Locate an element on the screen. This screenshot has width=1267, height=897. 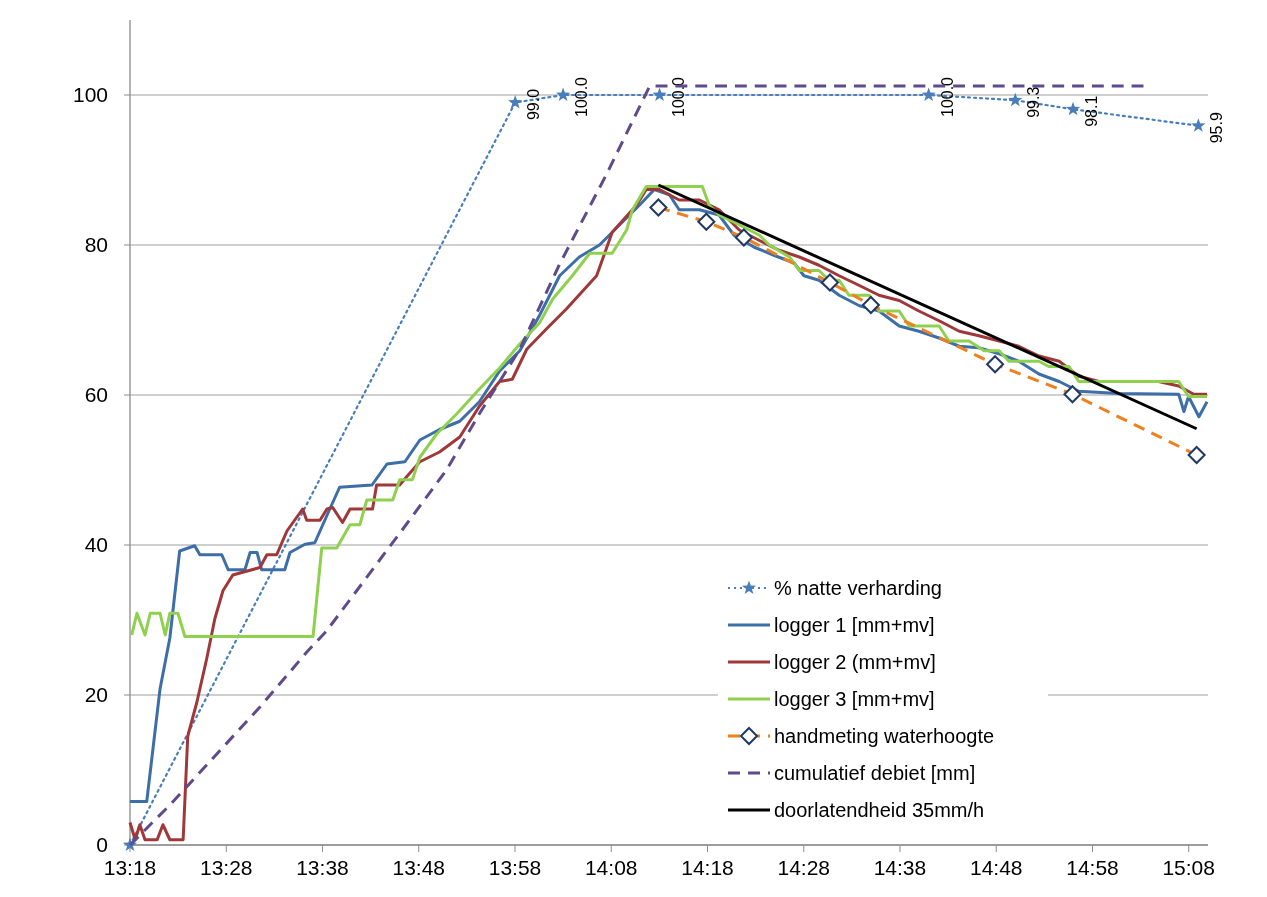
x-tick-label: 14:38 is located at coordinates (900, 867).